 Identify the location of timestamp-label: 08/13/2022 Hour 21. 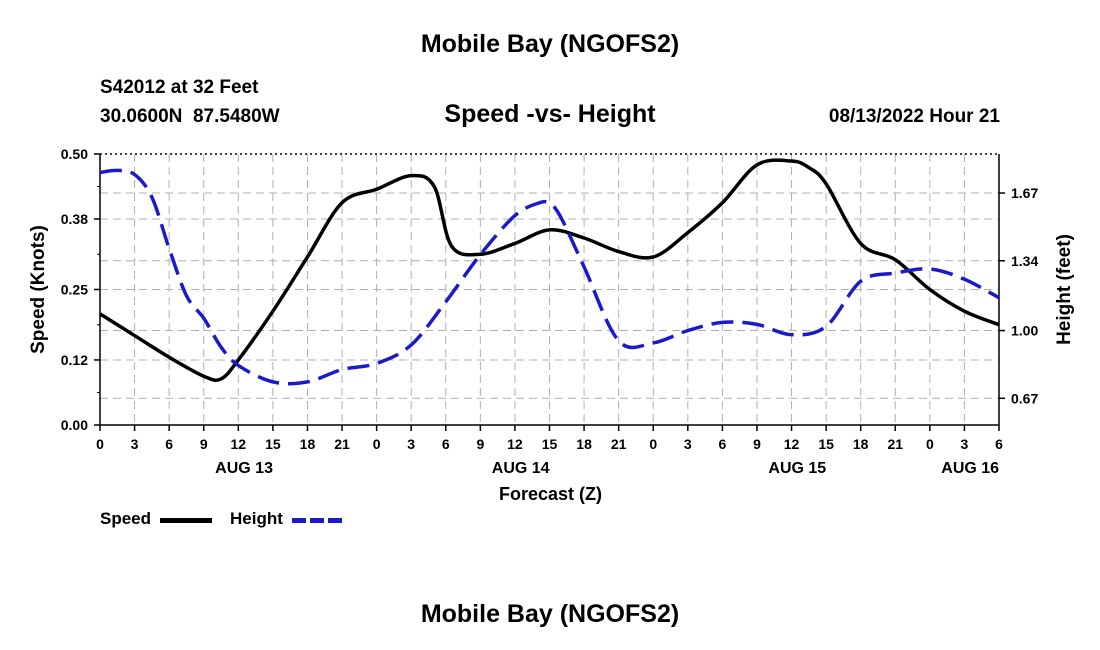
(914, 116).